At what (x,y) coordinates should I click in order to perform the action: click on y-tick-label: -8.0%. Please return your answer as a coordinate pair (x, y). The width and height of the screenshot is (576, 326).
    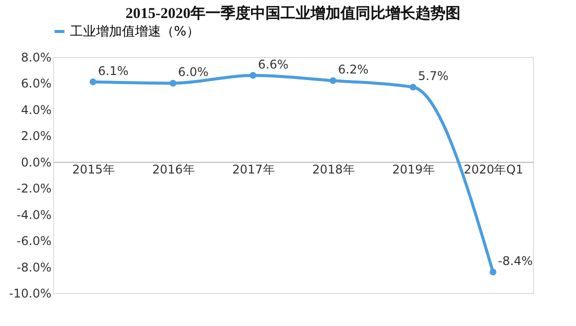
    Looking at the image, I should click on (34, 267).